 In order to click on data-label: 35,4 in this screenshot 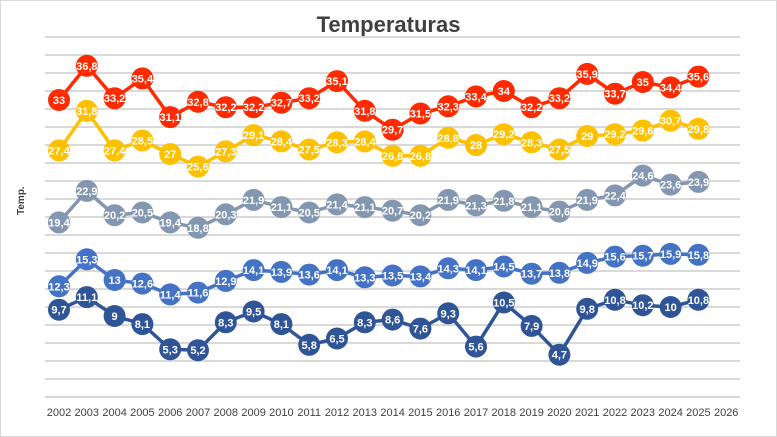, I will do `click(143, 79)`.